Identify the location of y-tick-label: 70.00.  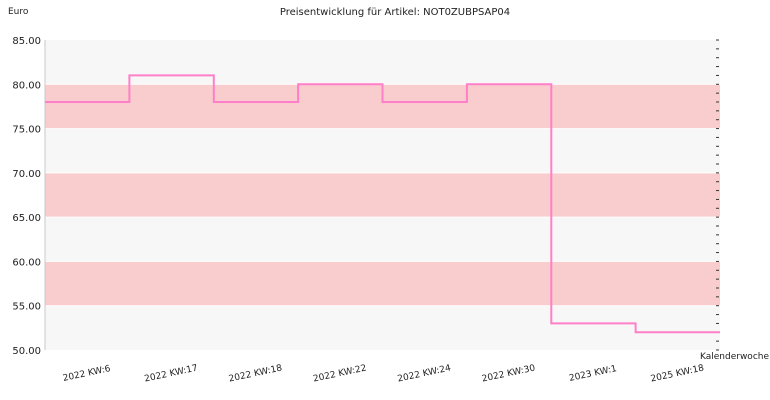
(26, 174).